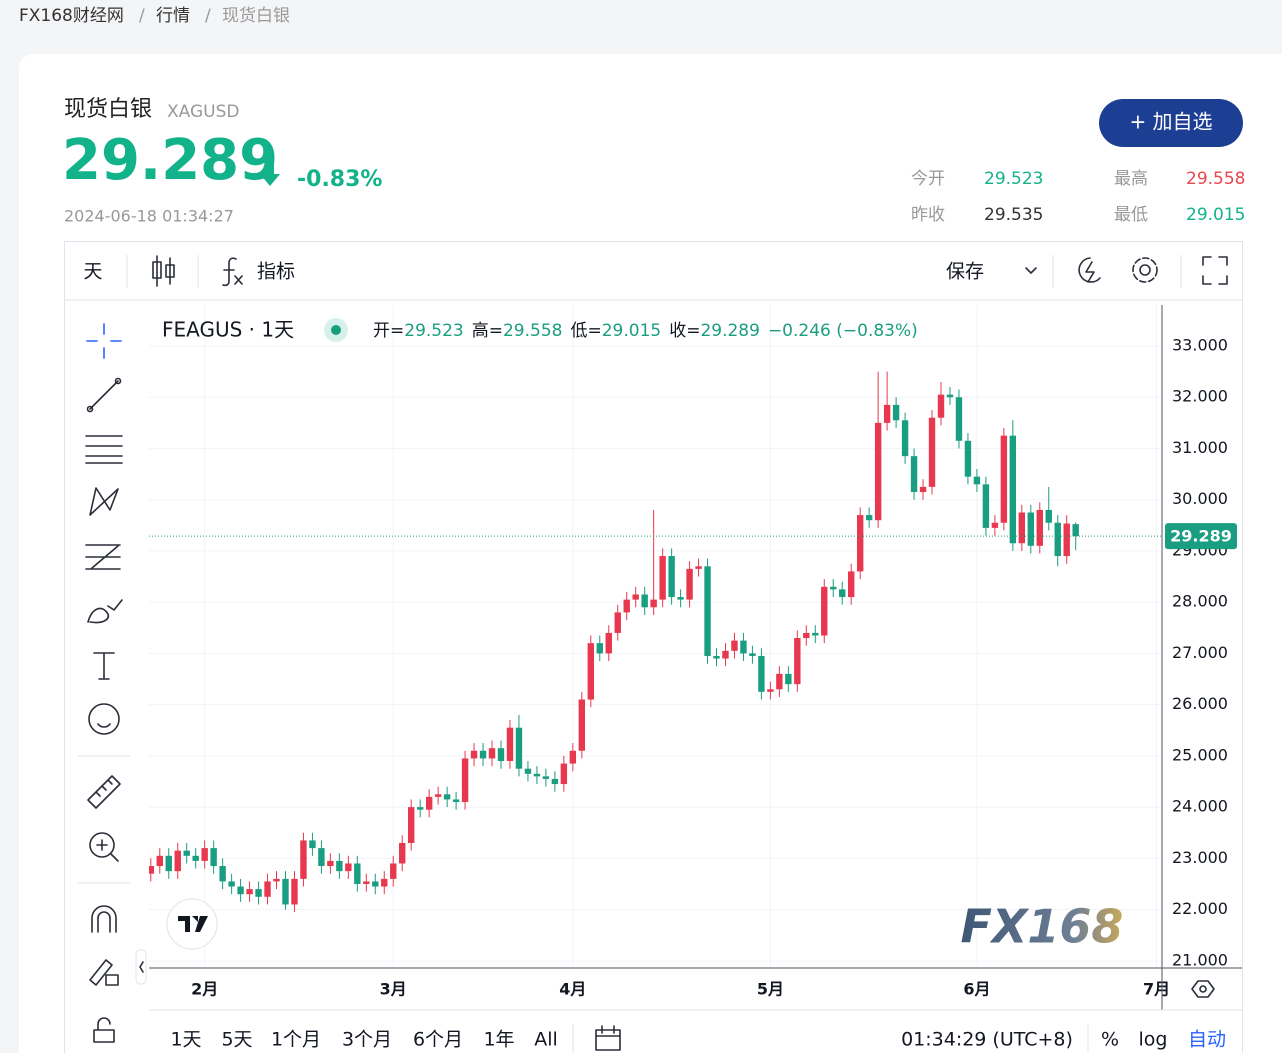 The height and width of the screenshot is (1053, 1282). Describe the element at coordinates (987, 1040) in the screenshot. I see `clock: 01:34:29 (UTC+8)` at that location.